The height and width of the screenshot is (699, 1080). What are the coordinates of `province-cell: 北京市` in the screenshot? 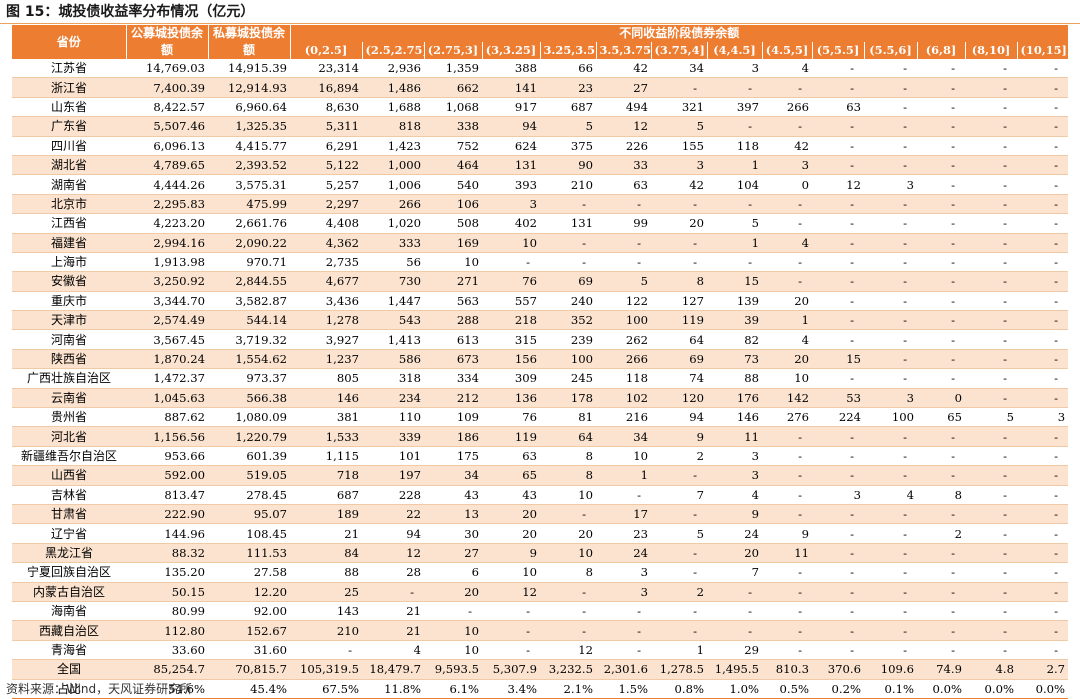 It's located at (69, 204).